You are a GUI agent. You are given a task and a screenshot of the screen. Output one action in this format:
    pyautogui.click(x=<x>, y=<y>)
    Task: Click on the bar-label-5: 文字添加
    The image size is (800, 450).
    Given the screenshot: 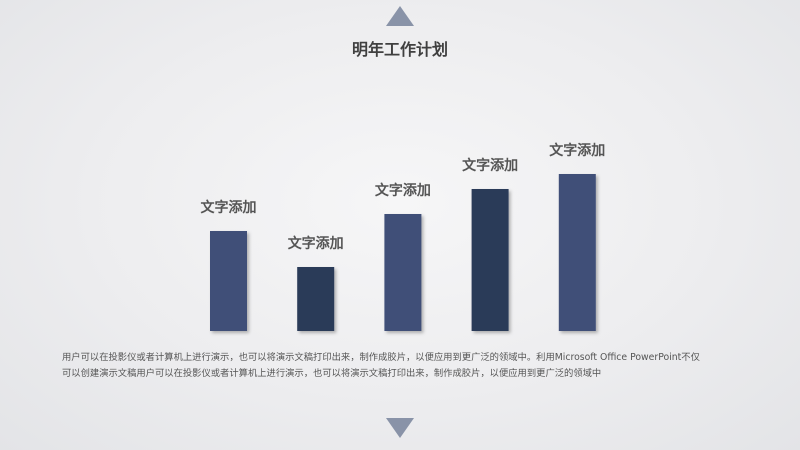 What is the action you would take?
    pyautogui.click(x=577, y=150)
    